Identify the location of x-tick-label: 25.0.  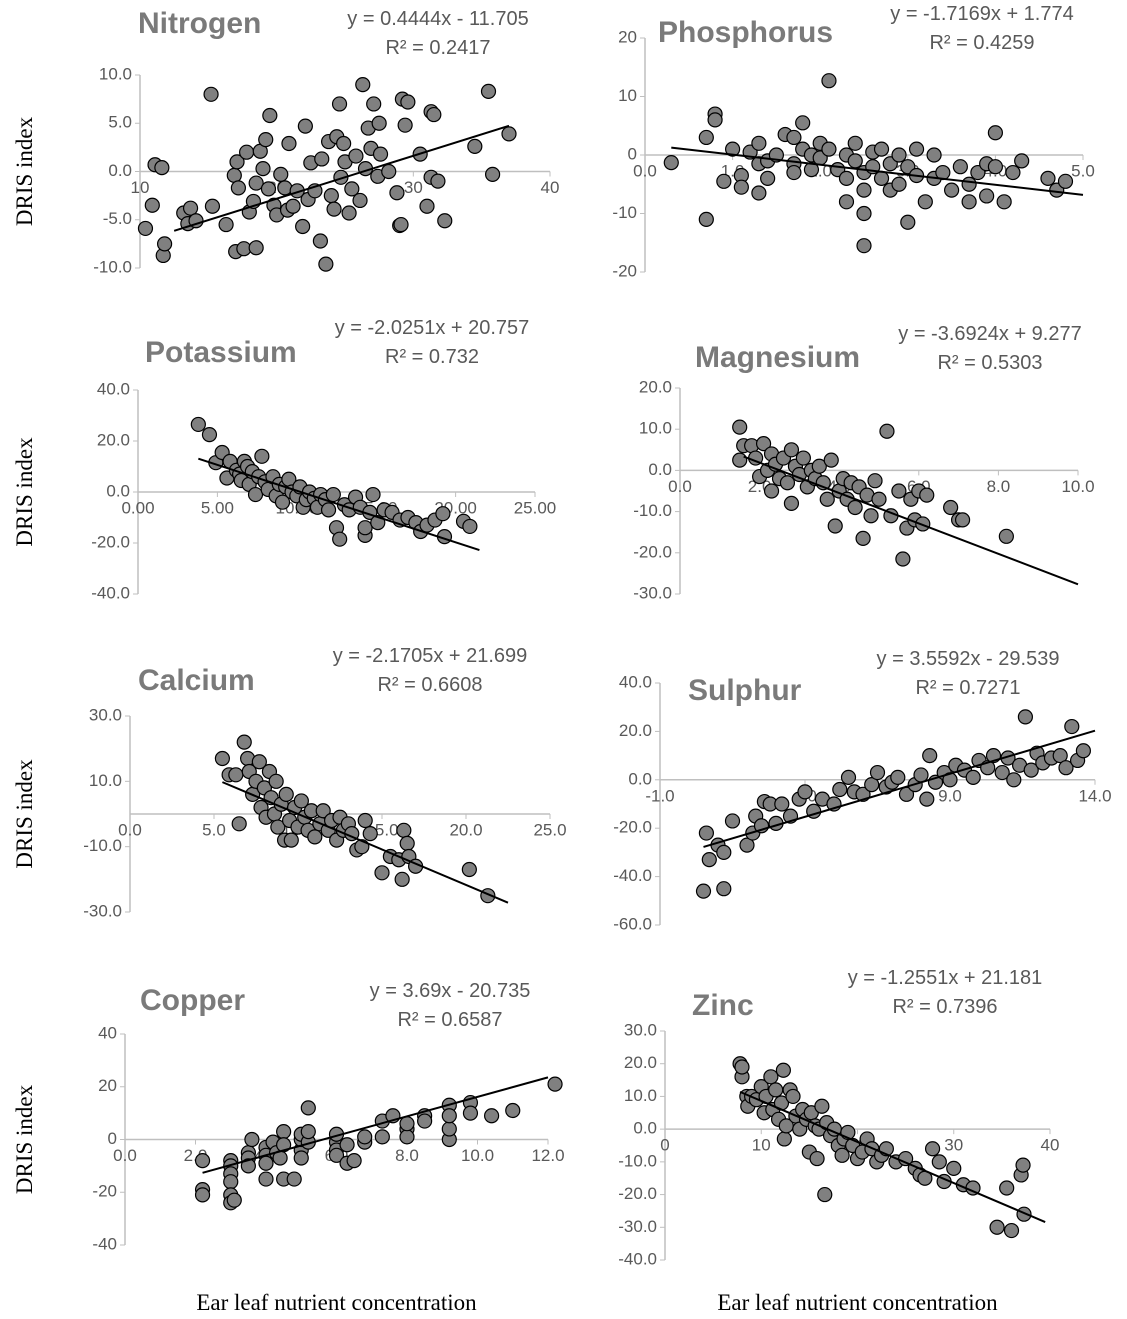
(549, 829).